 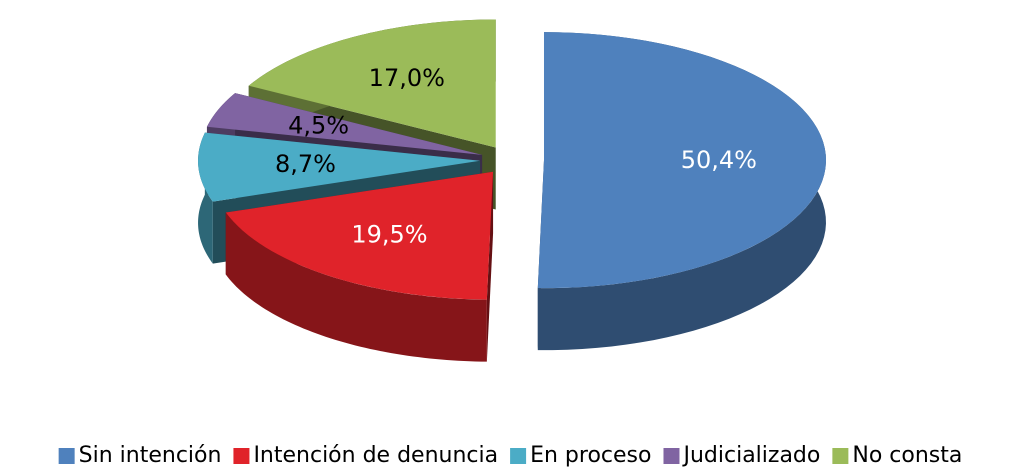 What do you see at coordinates (407, 78) in the screenshot?
I see `data-label: 17,0%` at bounding box center [407, 78].